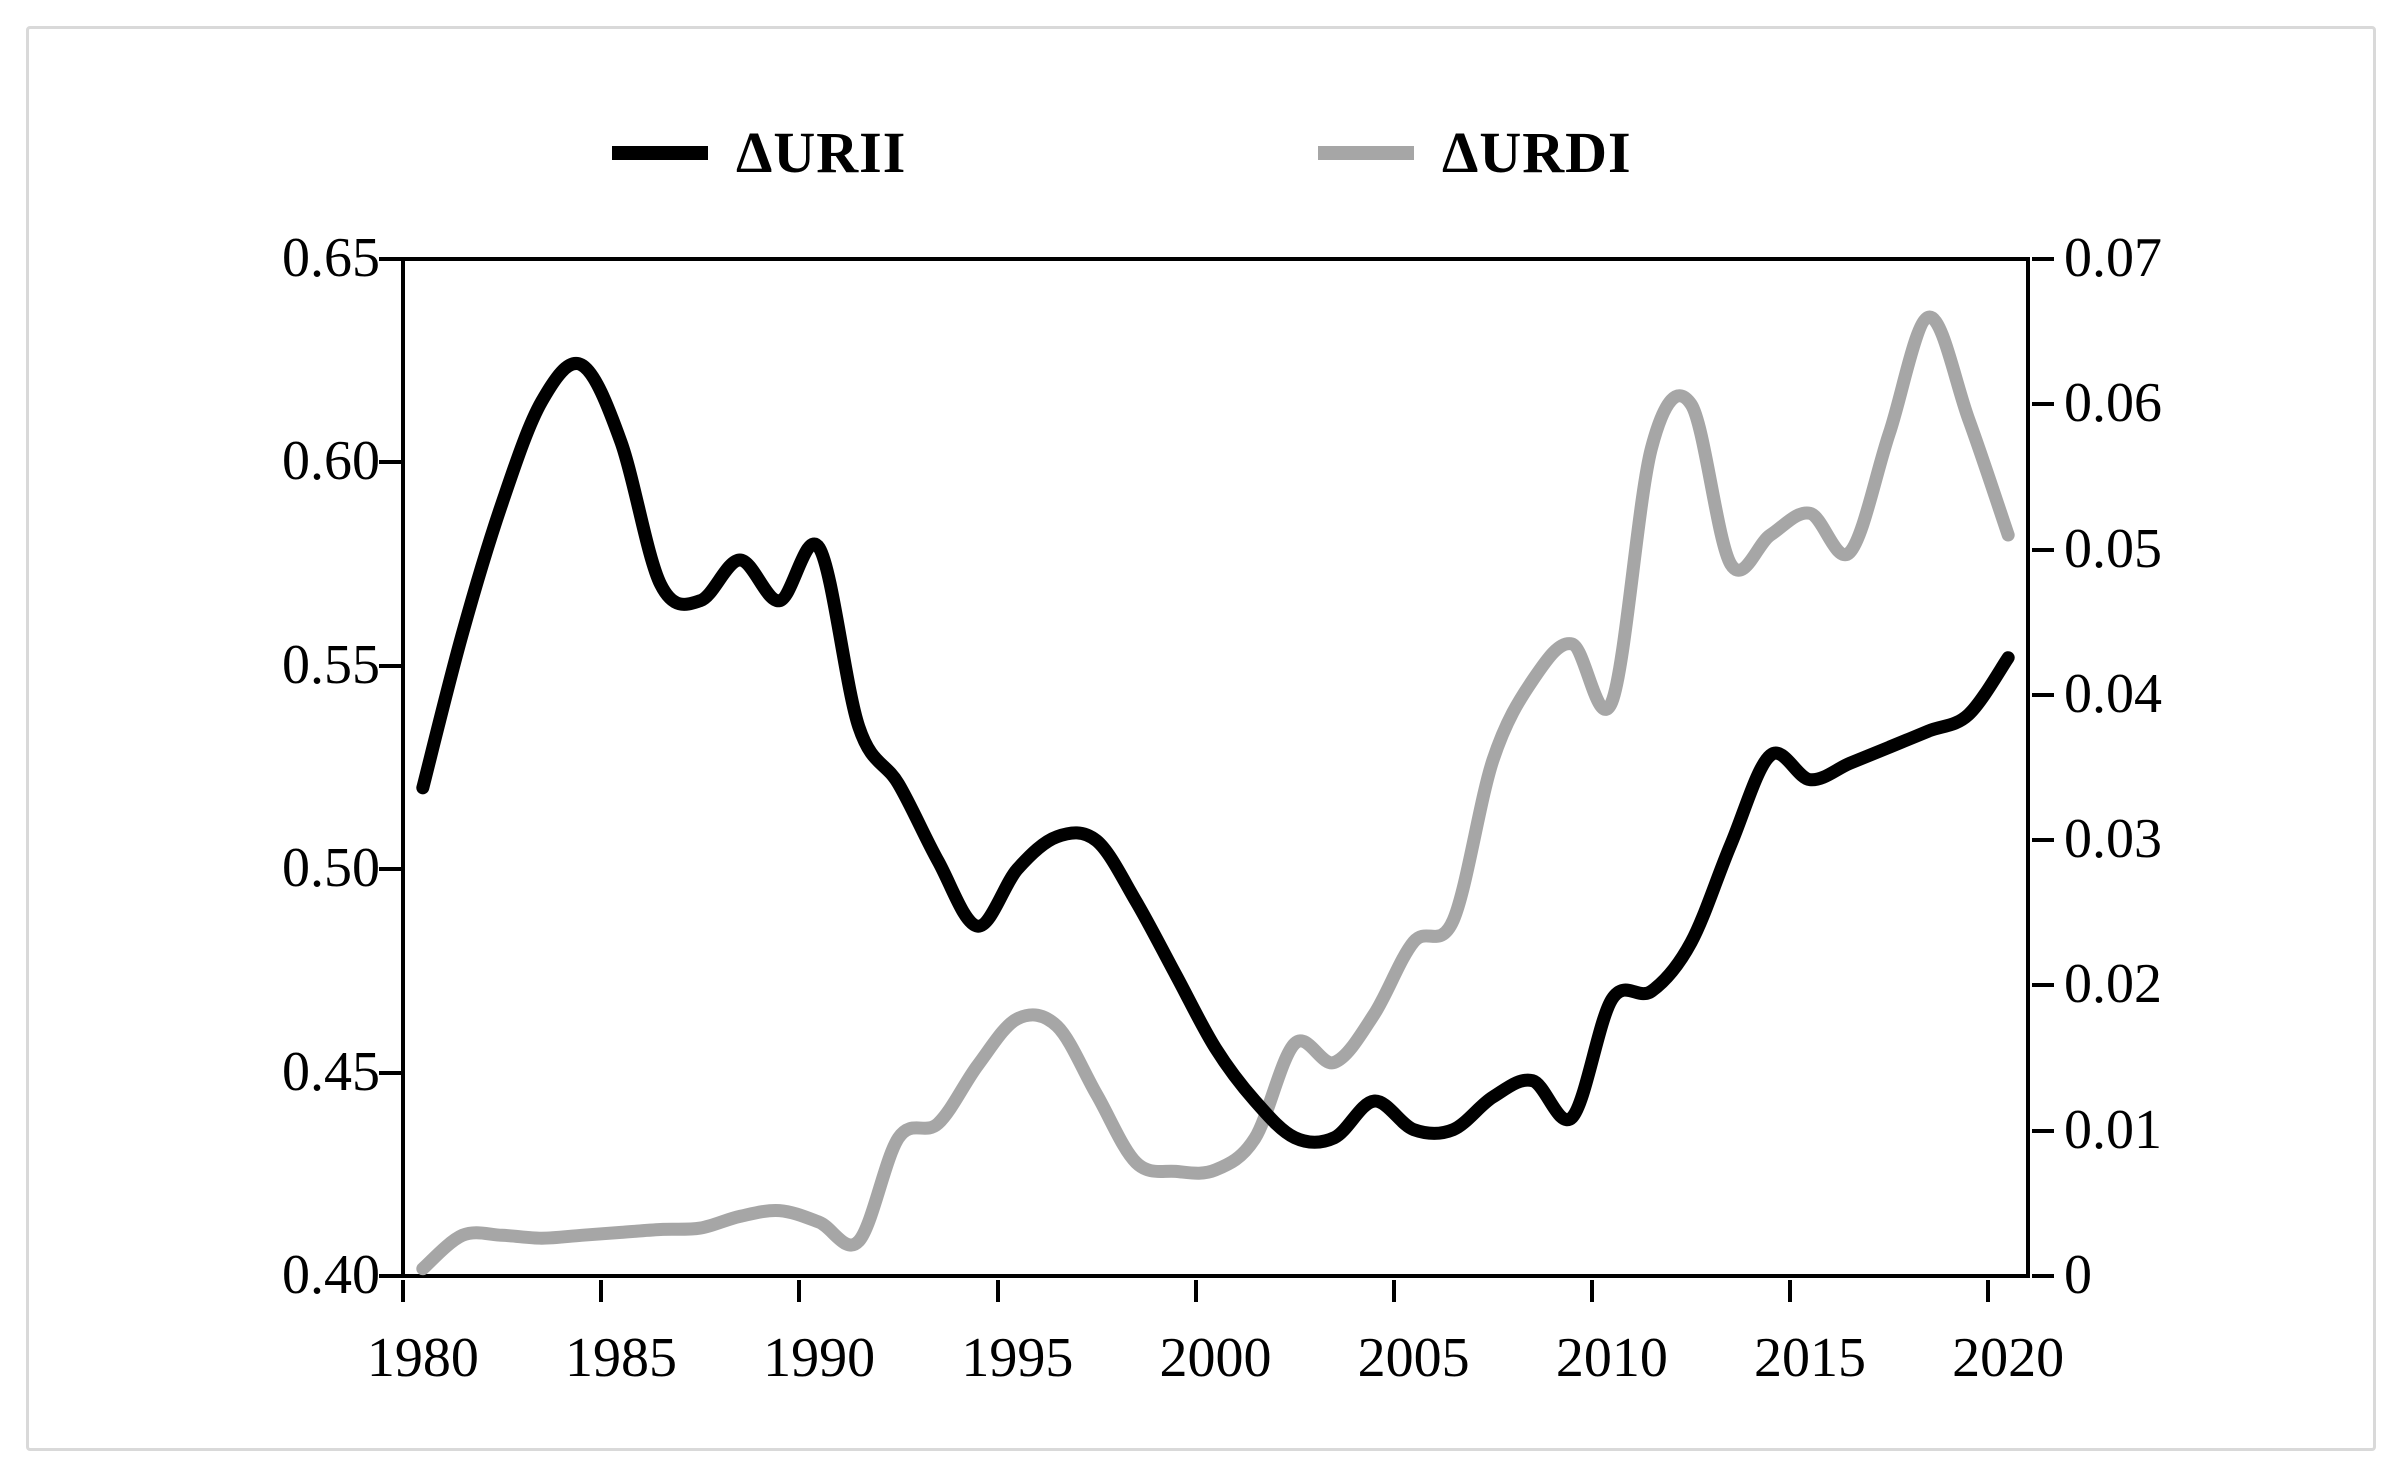 The image size is (2402, 1477). What do you see at coordinates (1537, 152) in the screenshot?
I see `legend-label-urdi: ΔURDI` at bounding box center [1537, 152].